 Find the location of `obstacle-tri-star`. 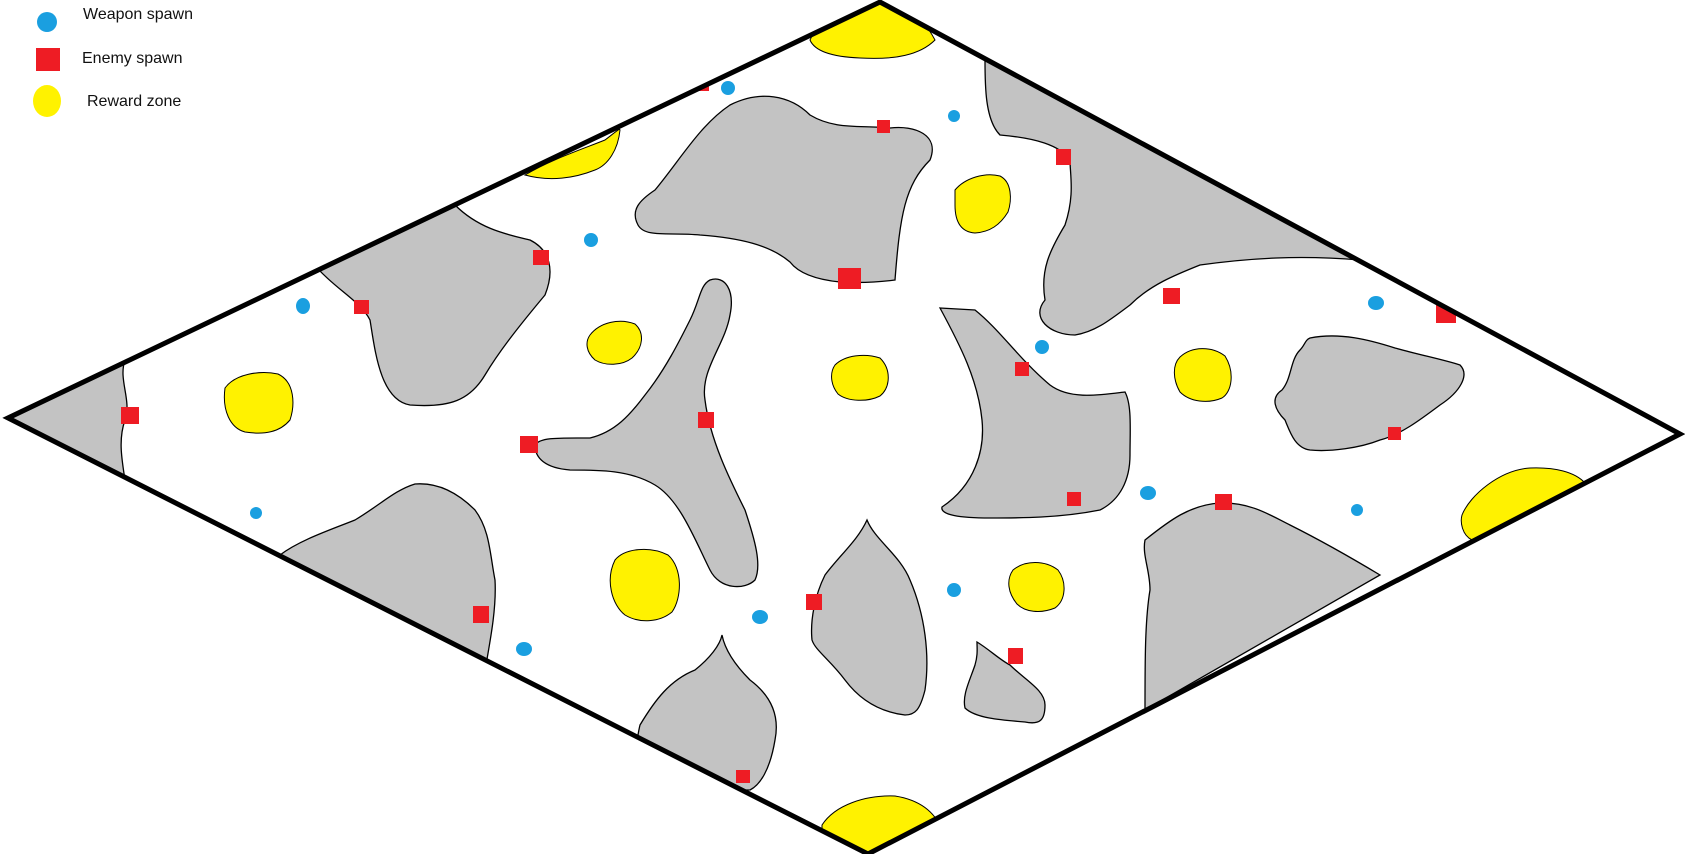

obstacle-tri-star is located at coordinates (646, 433).